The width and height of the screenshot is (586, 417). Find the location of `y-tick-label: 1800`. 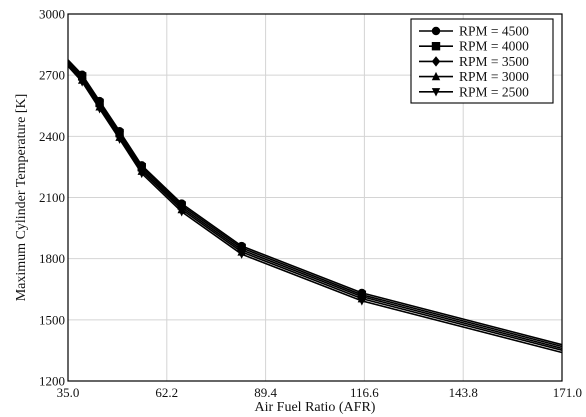

y-tick-label: 1800 is located at coordinates (52, 258).